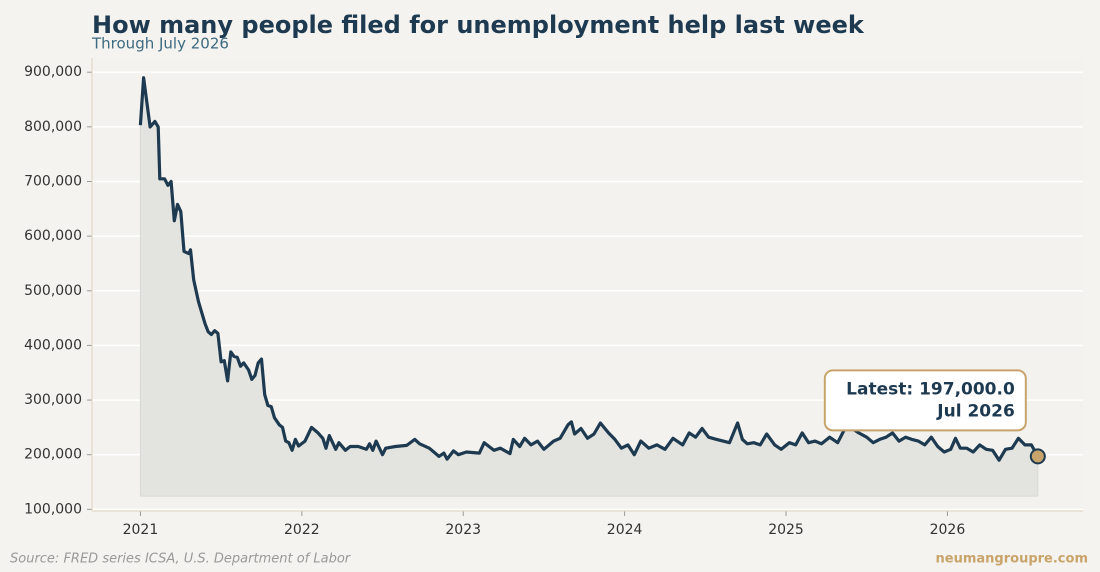  Describe the element at coordinates (625, 530) in the screenshot. I see `x-tick-label: 2024` at that location.